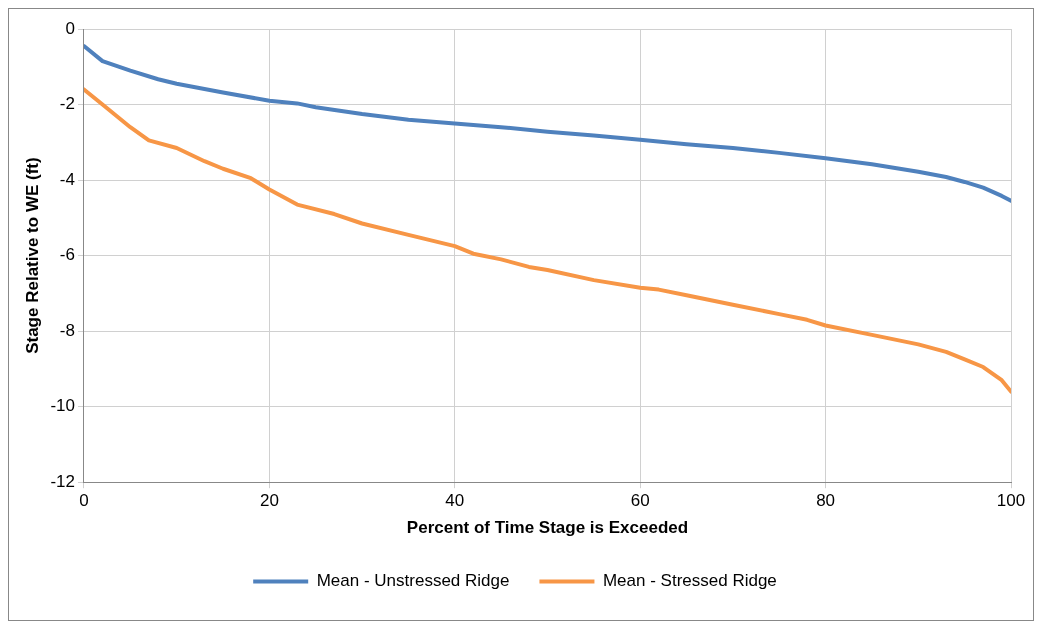  Describe the element at coordinates (32, 255) in the screenshot. I see `y-axis-title: Stage Relative to WE (ft)` at that location.